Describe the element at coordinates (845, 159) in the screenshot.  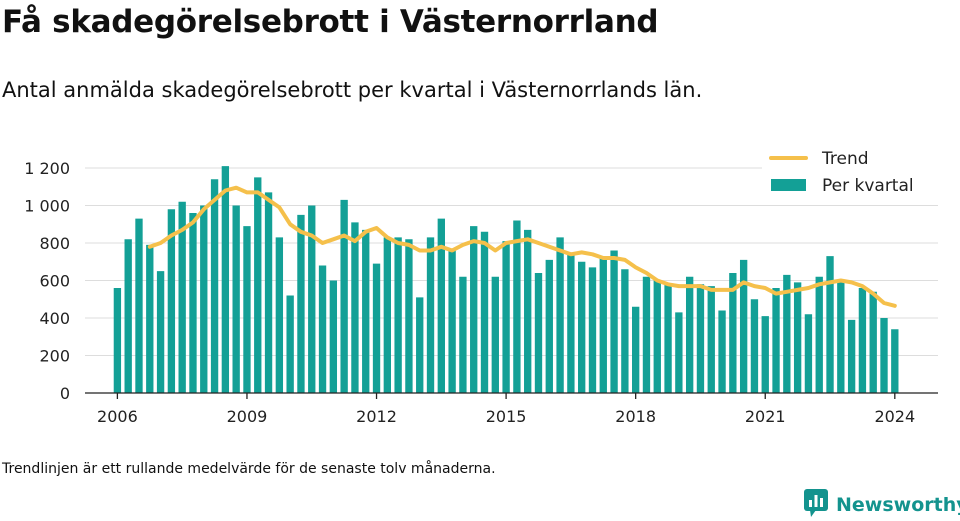
I see `legend-label-trend: Trend` at that location.